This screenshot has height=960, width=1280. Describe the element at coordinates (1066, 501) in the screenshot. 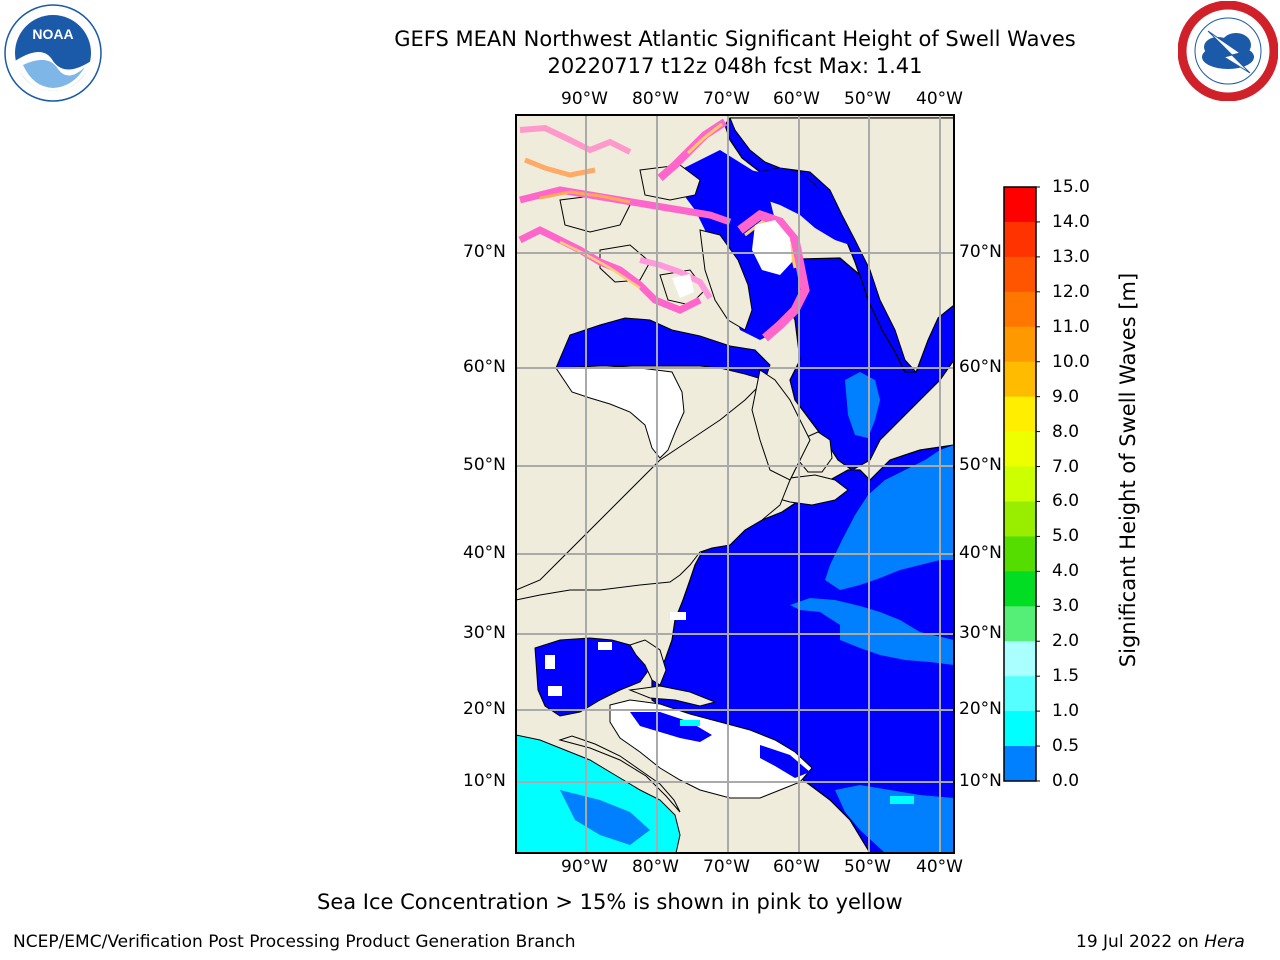

I see `colorbar-tick-label: 6.0` at that location.